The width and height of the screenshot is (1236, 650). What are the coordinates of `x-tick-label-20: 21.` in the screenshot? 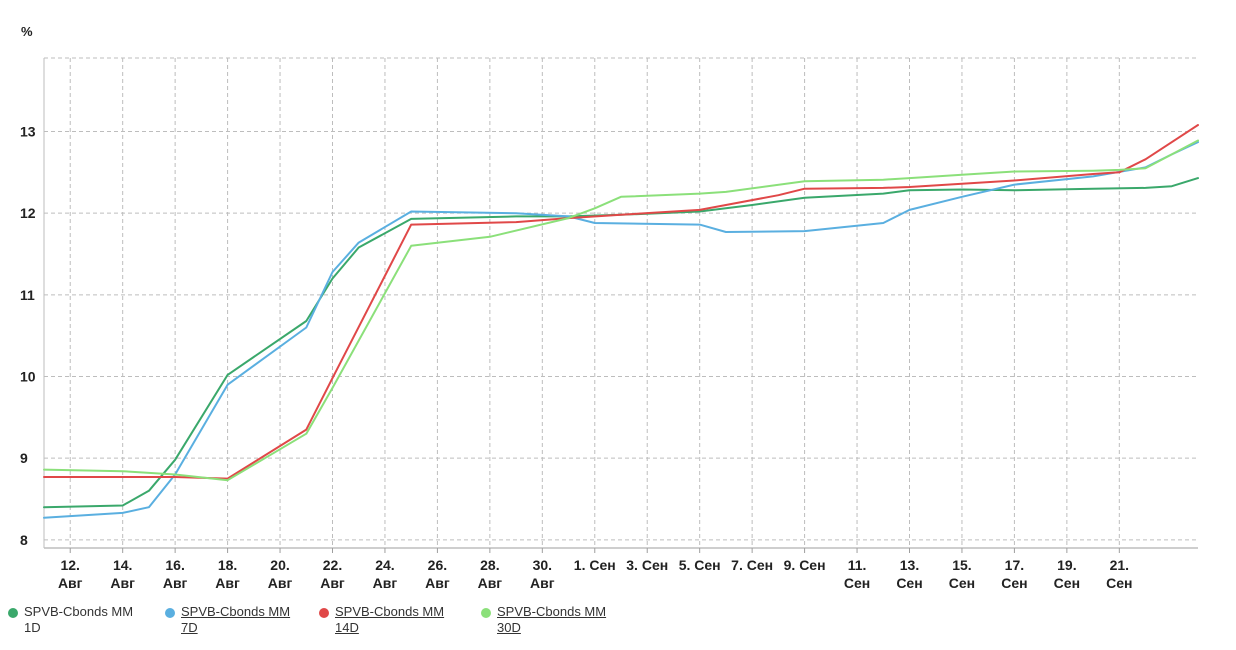 It's located at (1119, 565).